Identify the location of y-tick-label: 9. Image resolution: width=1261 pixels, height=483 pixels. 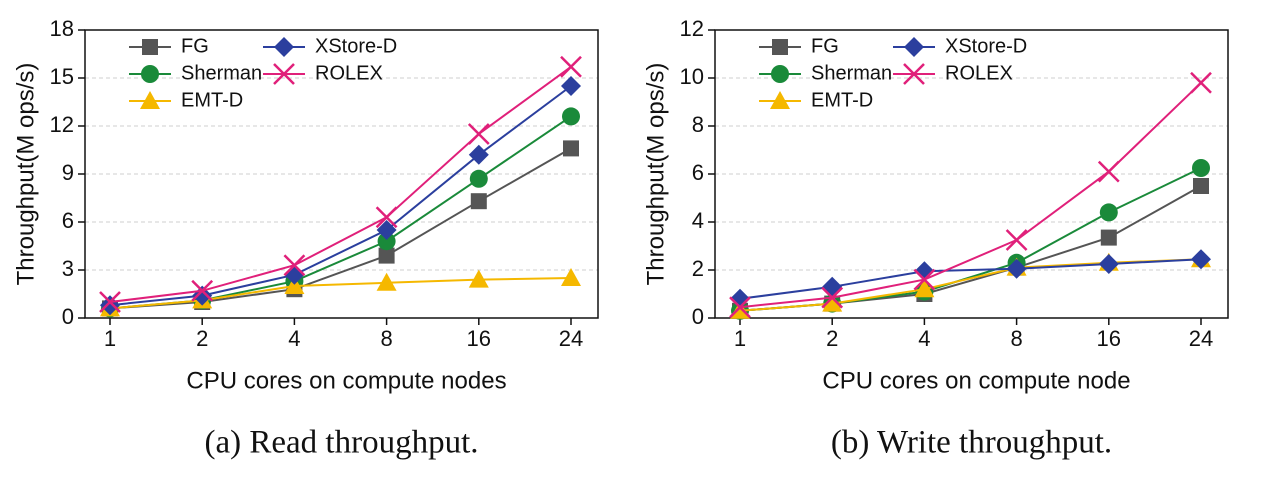
(68, 172).